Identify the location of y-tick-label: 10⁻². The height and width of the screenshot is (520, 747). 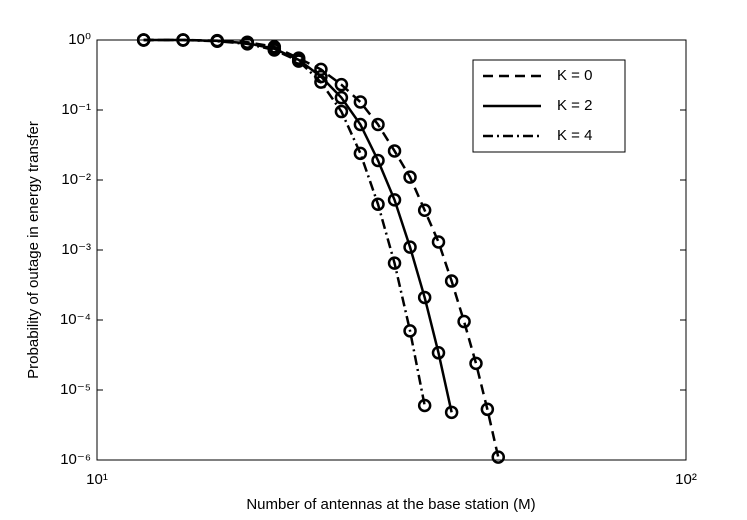
(76, 179).